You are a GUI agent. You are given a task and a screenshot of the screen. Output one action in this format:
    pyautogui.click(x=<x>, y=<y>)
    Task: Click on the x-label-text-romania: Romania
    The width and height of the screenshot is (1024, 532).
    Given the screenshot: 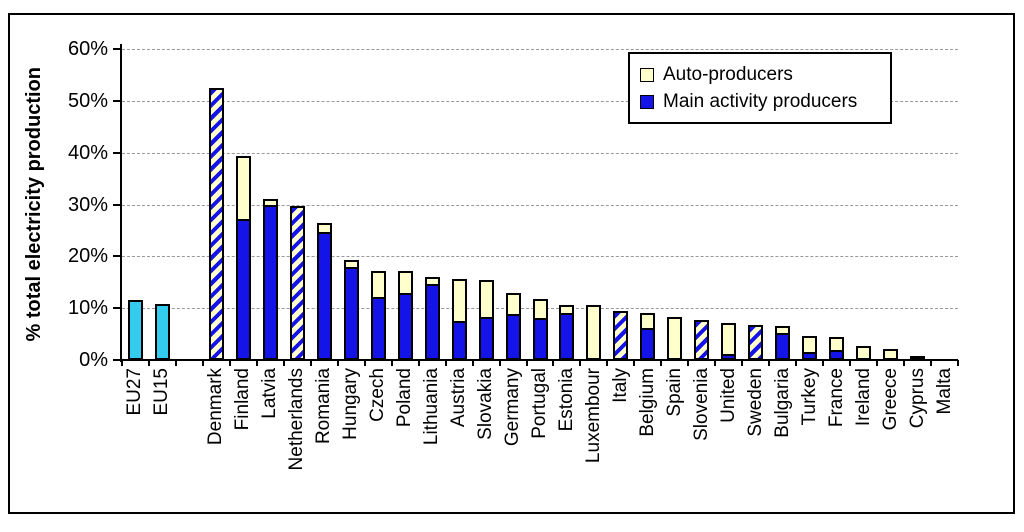 What is the action you would take?
    pyautogui.click(x=324, y=406)
    